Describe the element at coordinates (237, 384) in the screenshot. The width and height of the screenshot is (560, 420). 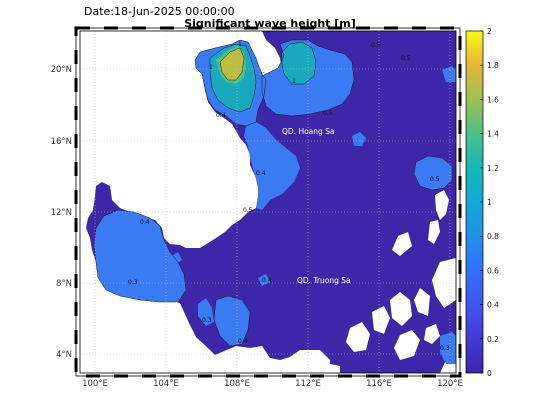
I see `x-tick-label: 108°E` at that location.